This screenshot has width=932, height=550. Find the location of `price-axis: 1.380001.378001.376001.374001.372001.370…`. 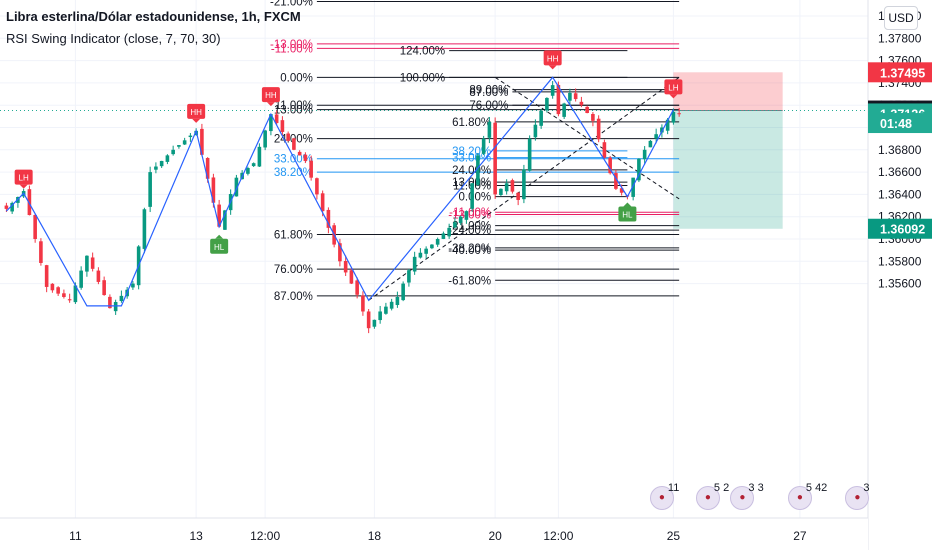

price-axis: 1.380001.378001.376001.374001.372001.370… is located at coordinates (899, 275).